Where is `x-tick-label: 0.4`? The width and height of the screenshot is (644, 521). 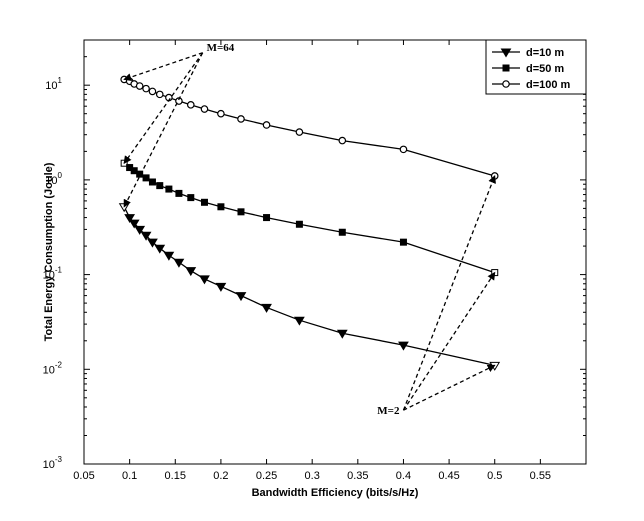
x-tick-label: 0.4 is located at coordinates (403, 476).